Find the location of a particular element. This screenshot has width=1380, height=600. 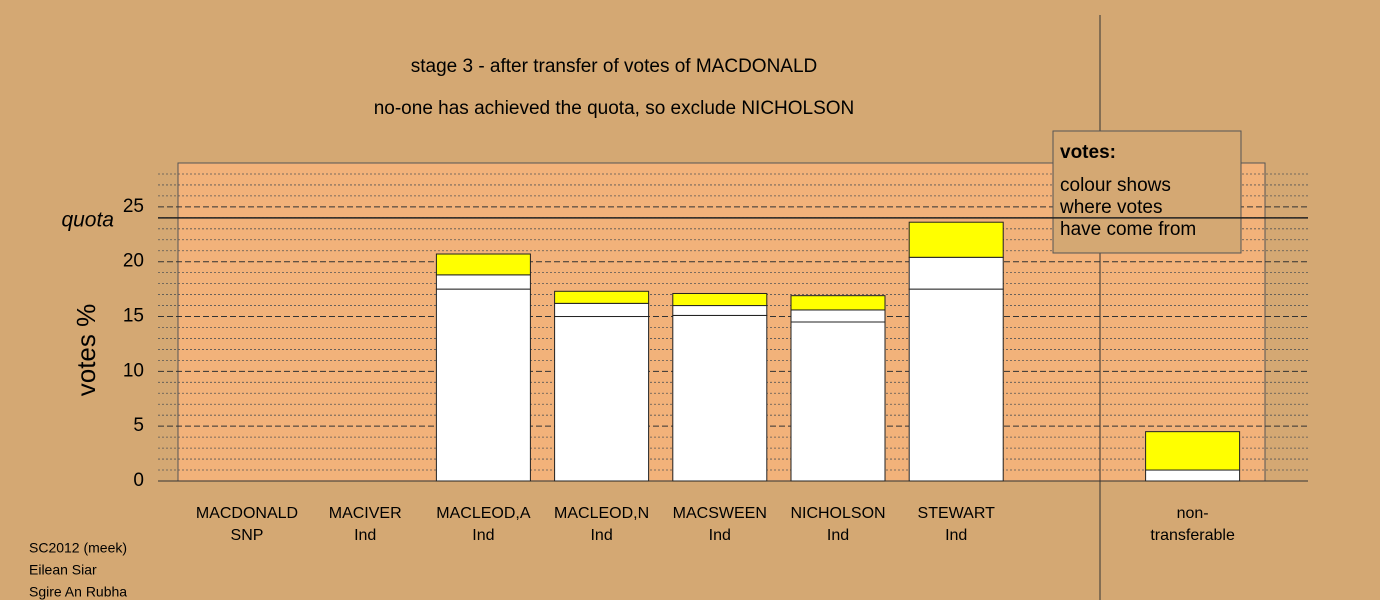

y-axis-label: votes % is located at coordinates (86, 350).